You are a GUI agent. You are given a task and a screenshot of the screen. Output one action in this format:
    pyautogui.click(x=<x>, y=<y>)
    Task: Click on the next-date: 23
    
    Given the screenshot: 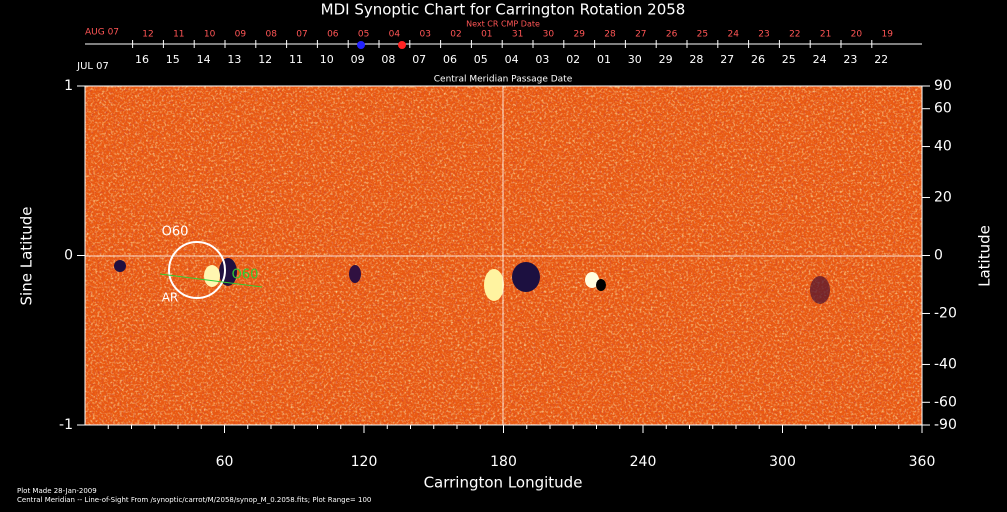 What is the action you would take?
    pyautogui.click(x=763, y=35)
    